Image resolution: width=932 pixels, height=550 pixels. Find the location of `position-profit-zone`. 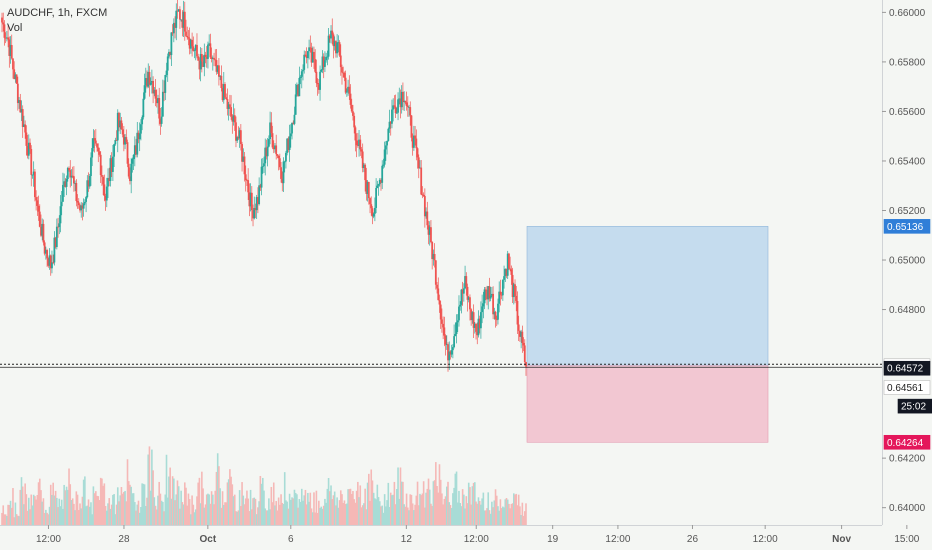

position-profit-zone is located at coordinates (647, 296).